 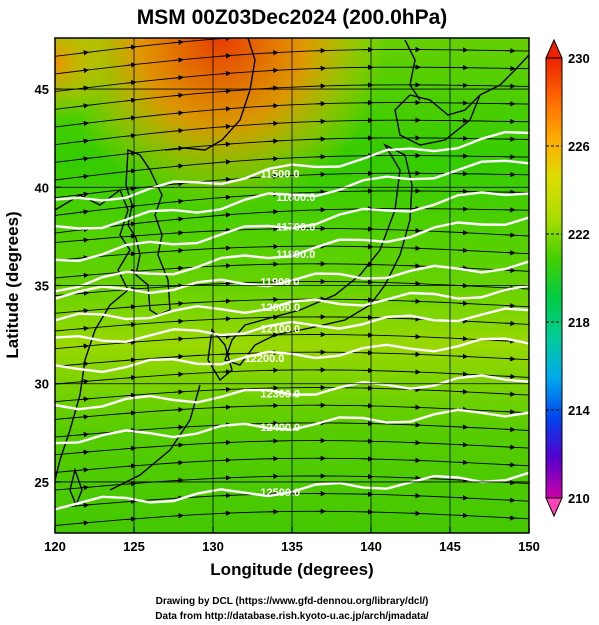 I want to click on contour-label: 11900.0, so click(x=279, y=283).